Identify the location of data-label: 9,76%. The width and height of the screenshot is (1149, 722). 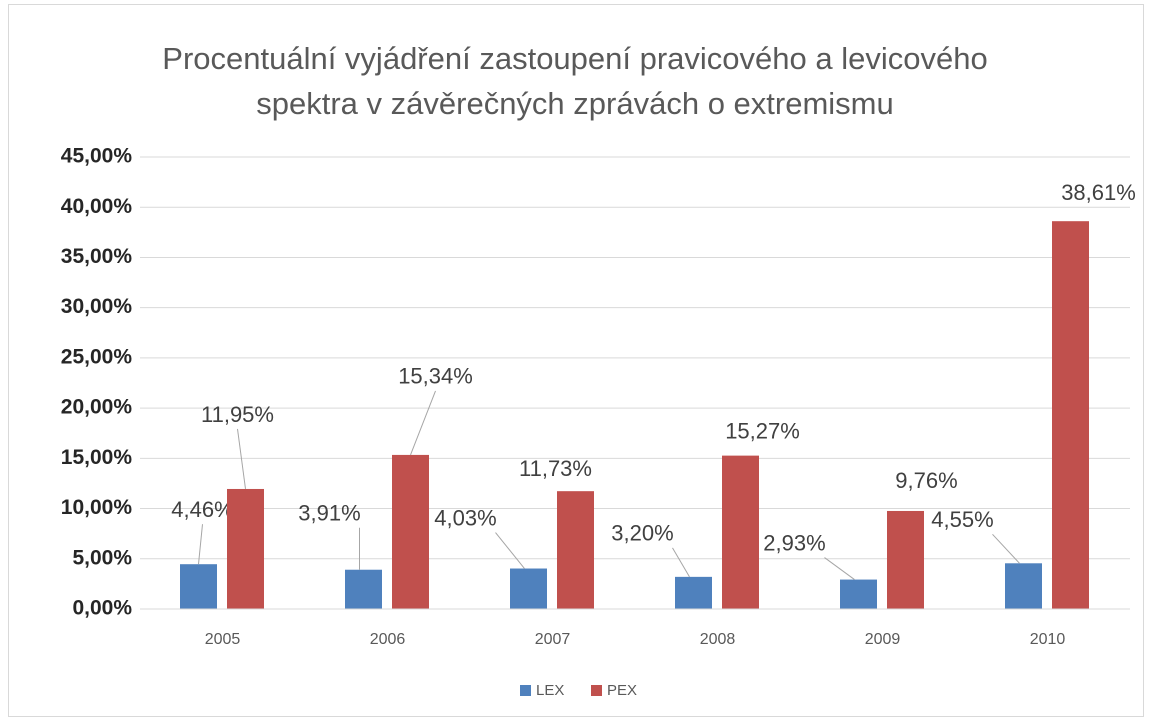
(926, 480).